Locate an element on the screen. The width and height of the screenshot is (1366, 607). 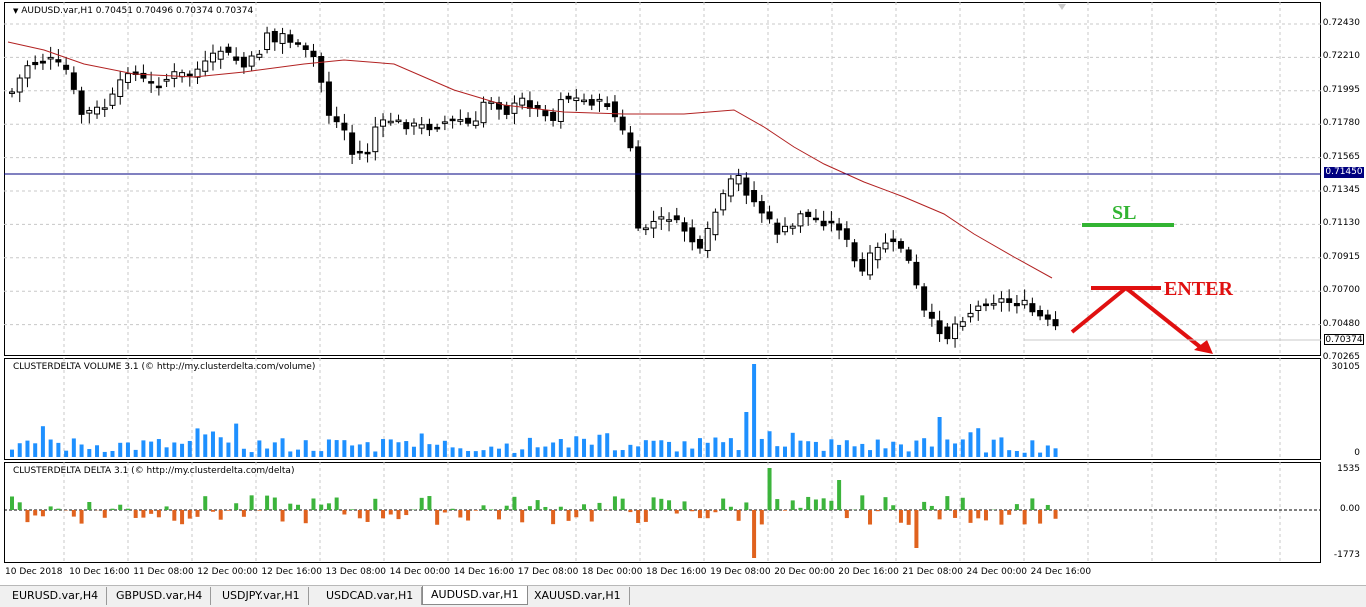
chart-tab-usdjpy: USDJPY.var,H1 is located at coordinates (261, 596).